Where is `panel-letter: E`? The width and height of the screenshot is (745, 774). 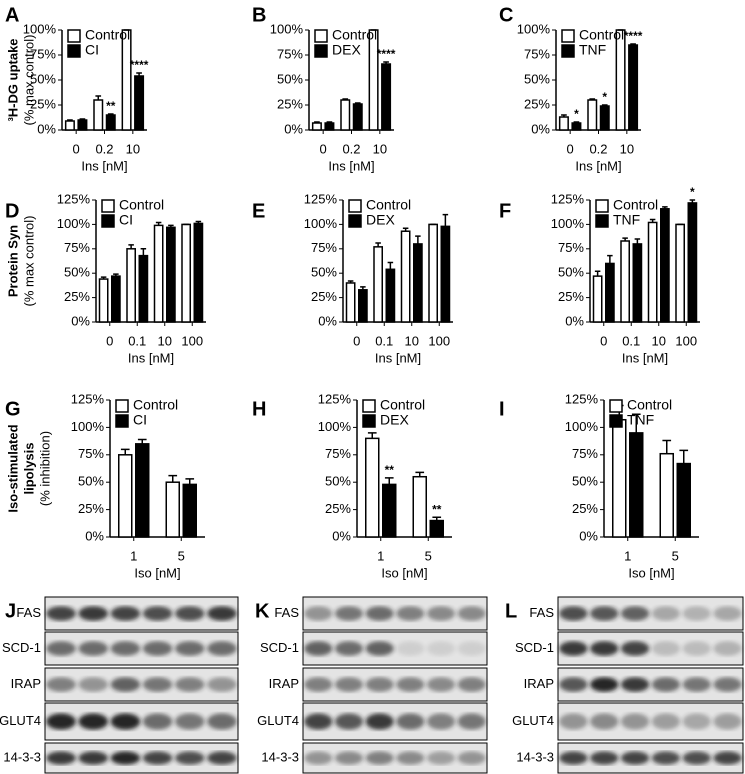 panel-letter: E is located at coordinates (258, 211).